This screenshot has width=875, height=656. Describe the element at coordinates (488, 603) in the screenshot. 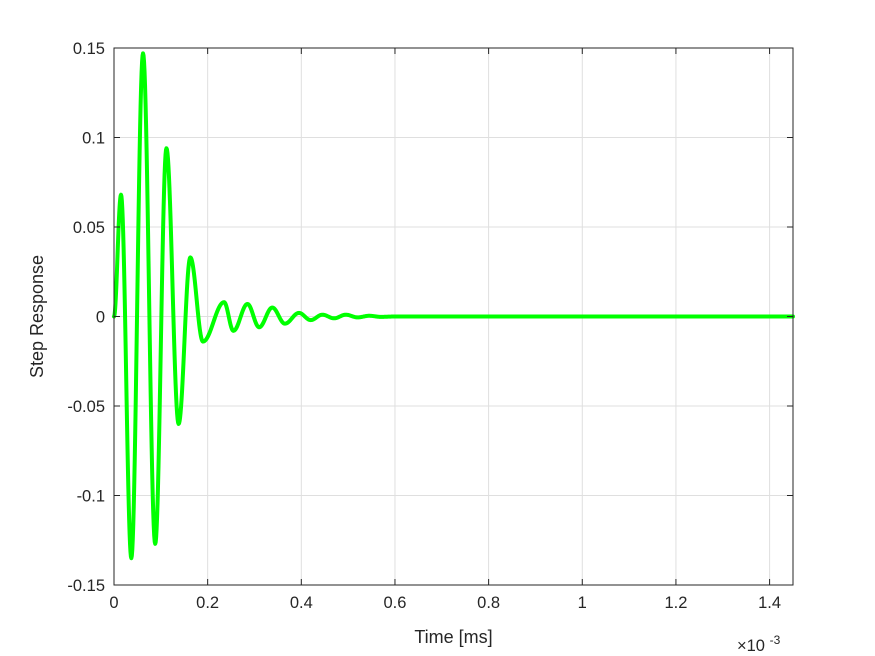

I see `x-tick-label: 0.8` at that location.